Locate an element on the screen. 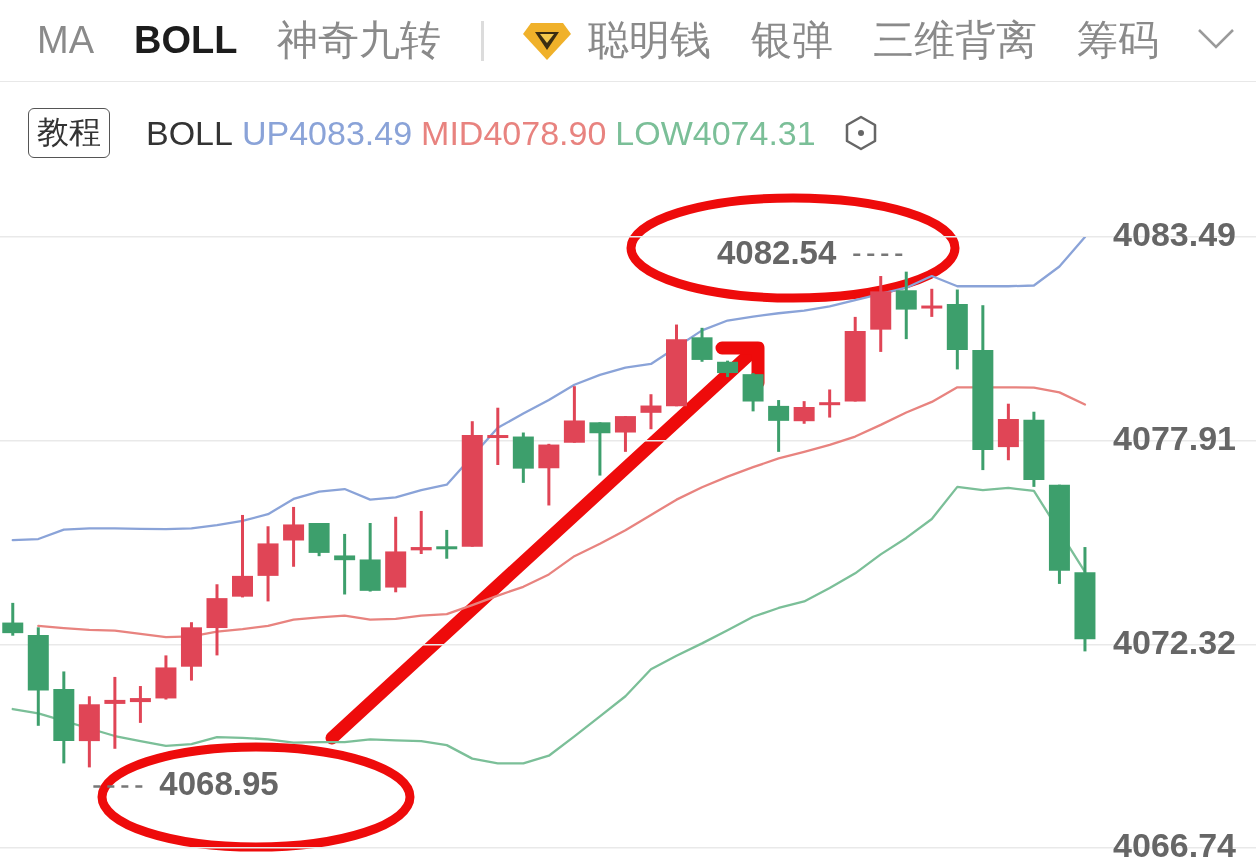  annotation: 4082.54 is located at coordinates (776, 252).